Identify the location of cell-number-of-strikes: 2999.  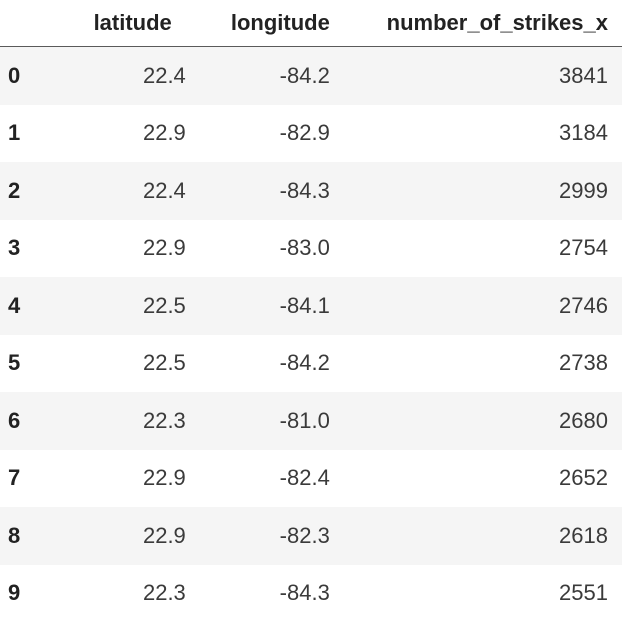
(583, 190).